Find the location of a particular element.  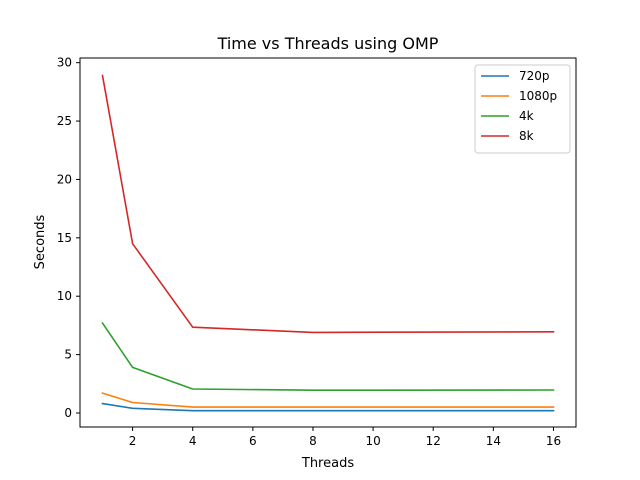

x-tick-label: 14 is located at coordinates (493, 441).